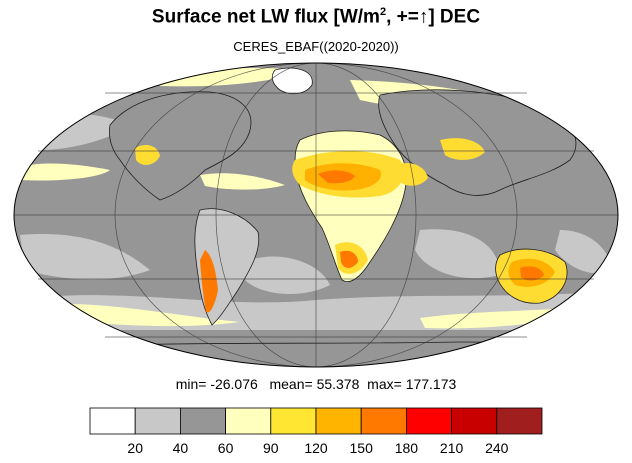  What do you see at coordinates (349, 259) in the screenshot?
I see `southern-africa-orange` at bounding box center [349, 259].